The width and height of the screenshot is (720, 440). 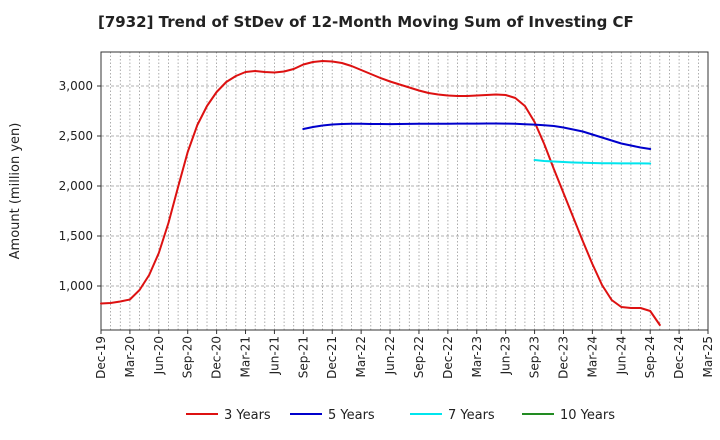 I want to click on x-tick-label: Jun-23, so click(x=506, y=355).